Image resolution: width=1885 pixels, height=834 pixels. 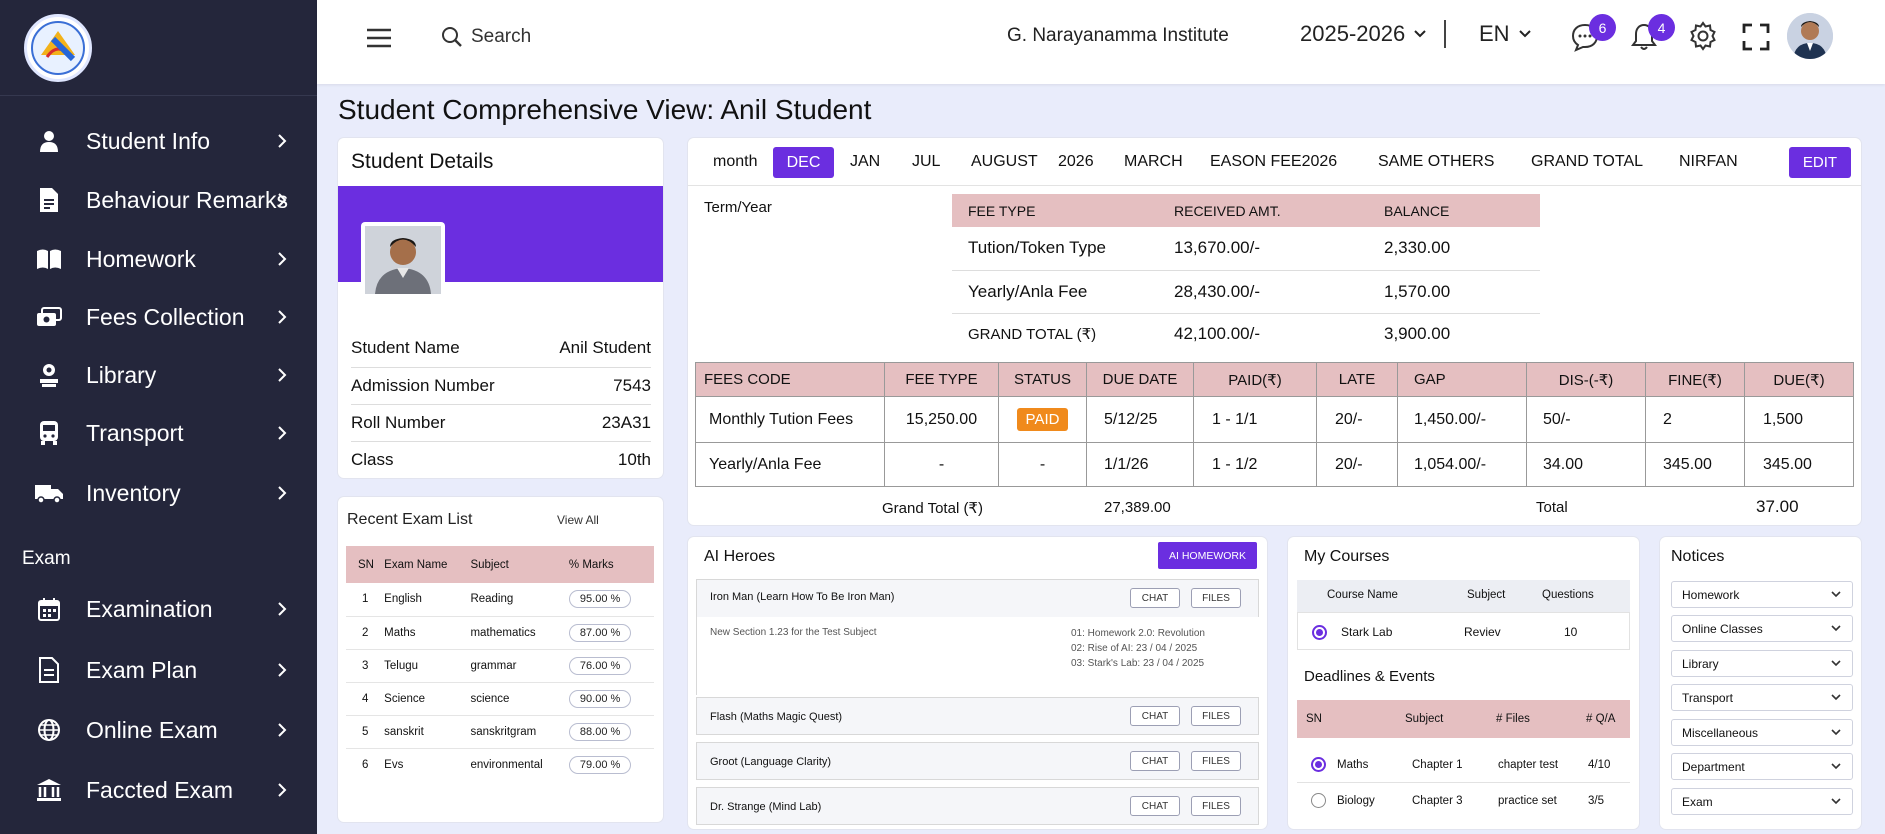 What do you see at coordinates (1762, 628) in the screenshot?
I see `notice-select-online-classes: Online Classes` at bounding box center [1762, 628].